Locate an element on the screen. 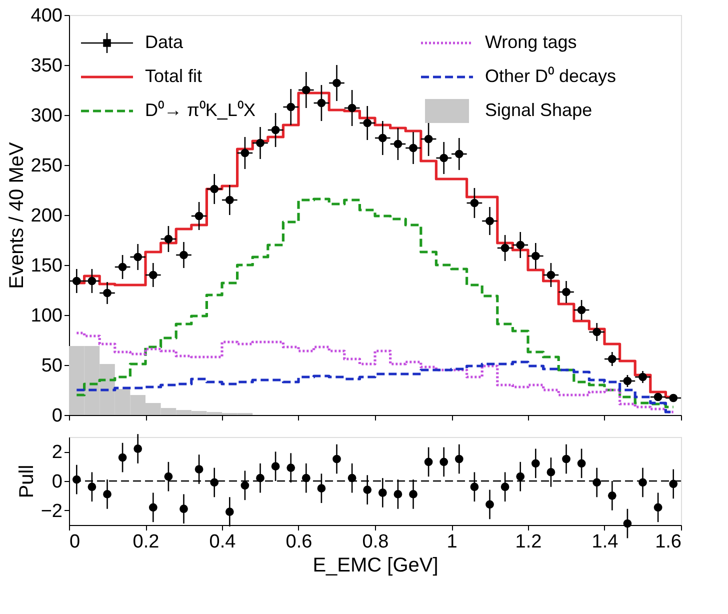  y-axis-title: Pull is located at coordinates (27, 481).